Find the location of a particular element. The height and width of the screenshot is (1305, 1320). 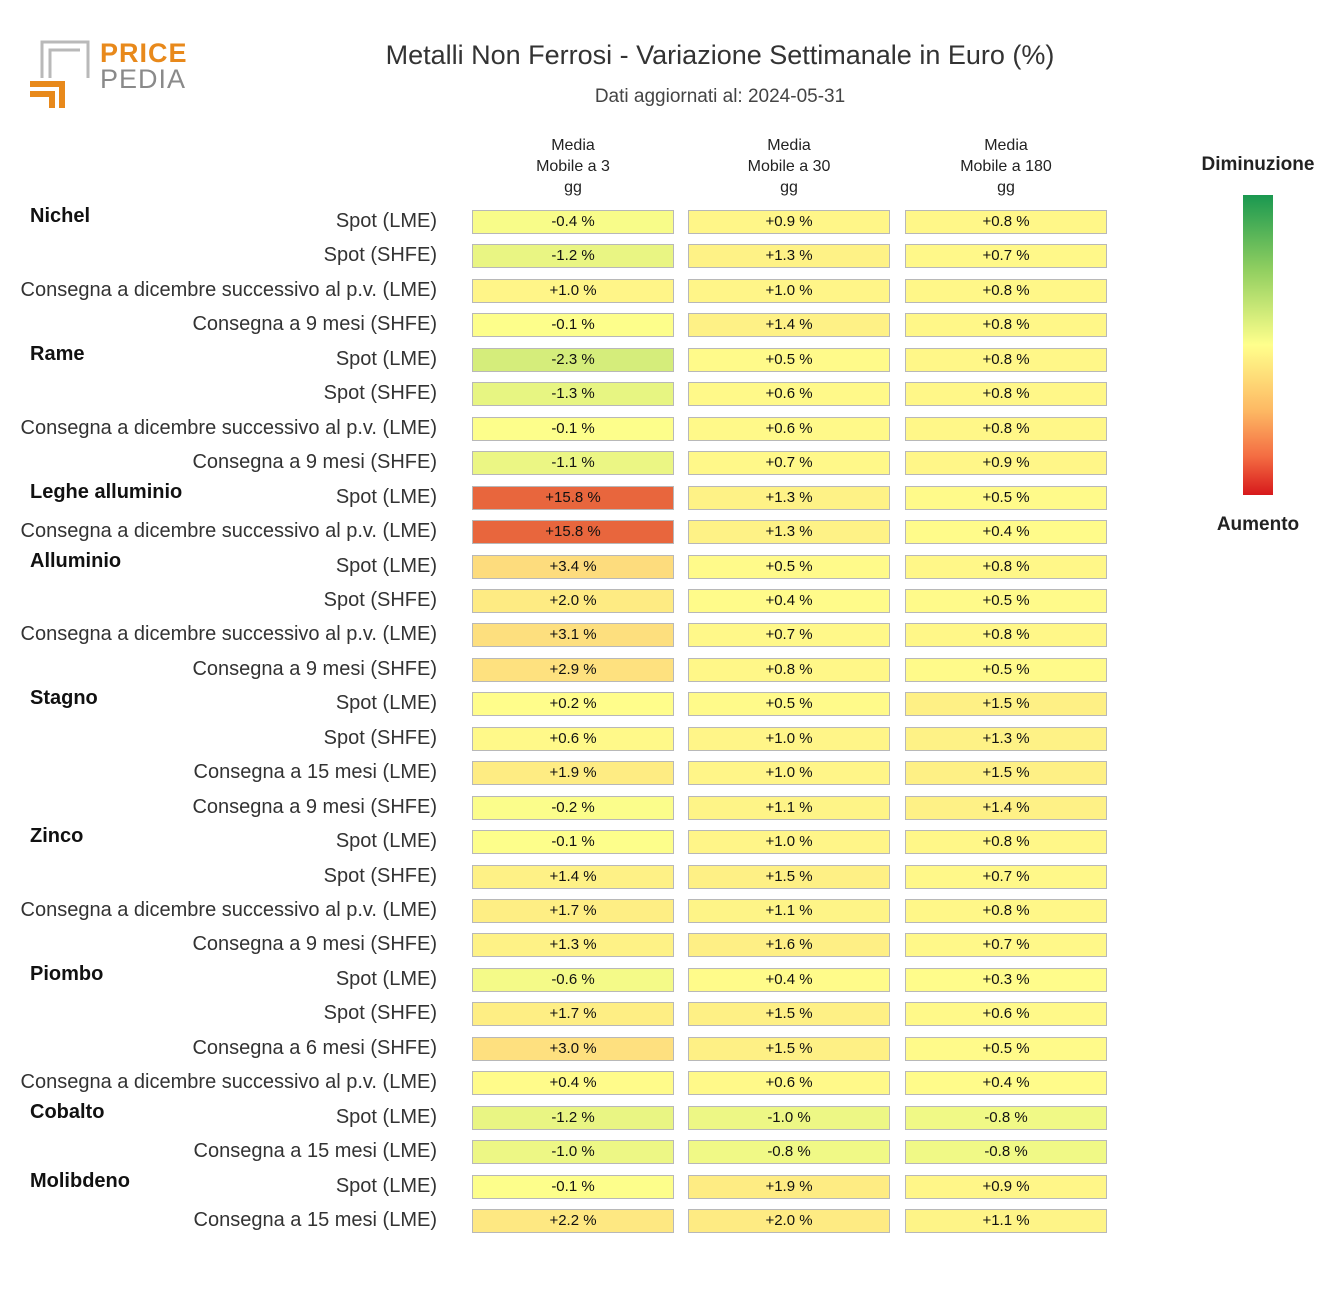

legend-color-bar is located at coordinates (1258, 345).